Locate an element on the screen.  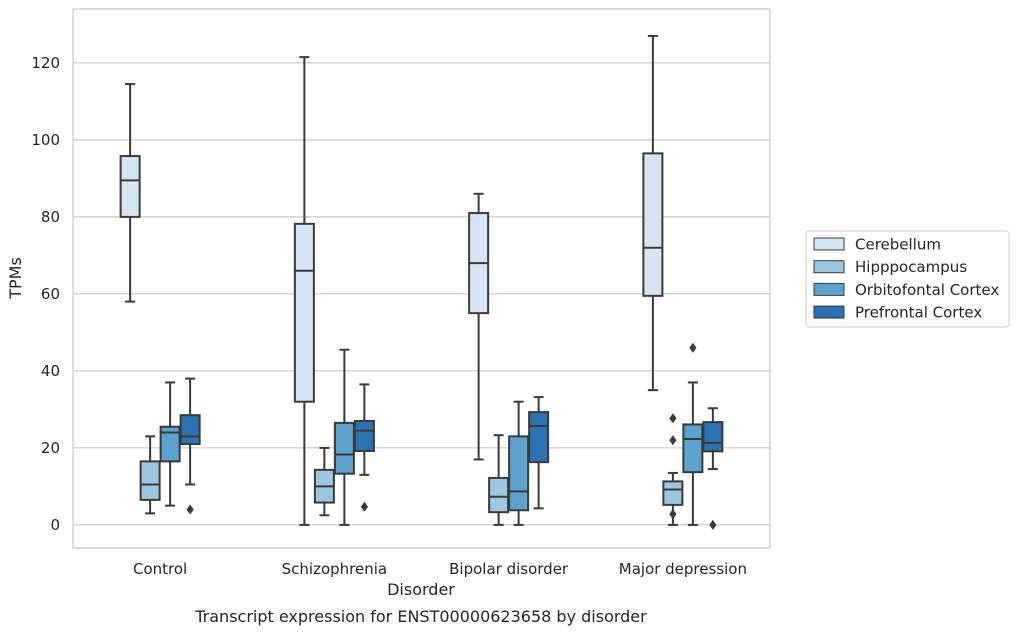
y-tick-label: 0 is located at coordinates (55, 525).